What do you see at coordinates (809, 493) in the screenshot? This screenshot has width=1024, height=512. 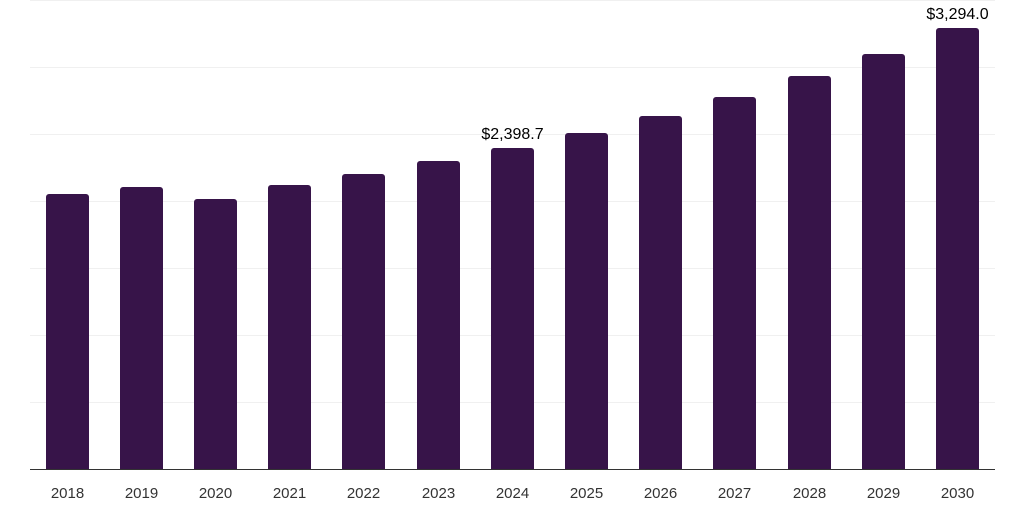 I see `x-tick-label: 2028` at bounding box center [809, 493].